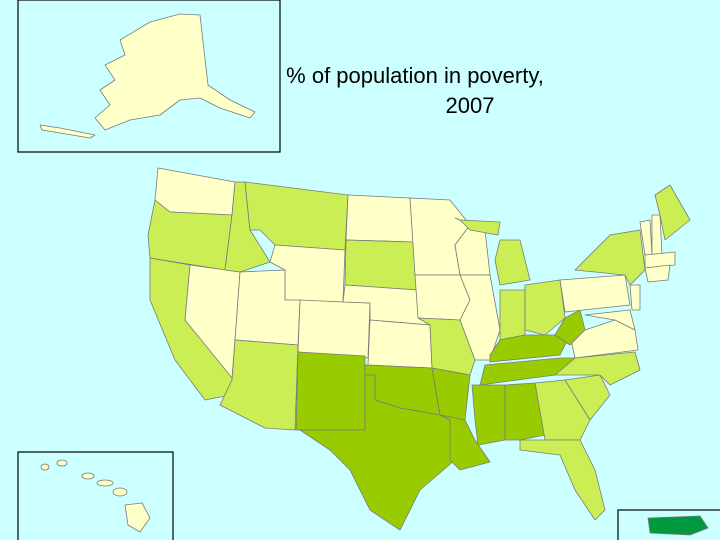 The image size is (720, 540). I want to click on puerto-rico-inset, so click(668, 524).